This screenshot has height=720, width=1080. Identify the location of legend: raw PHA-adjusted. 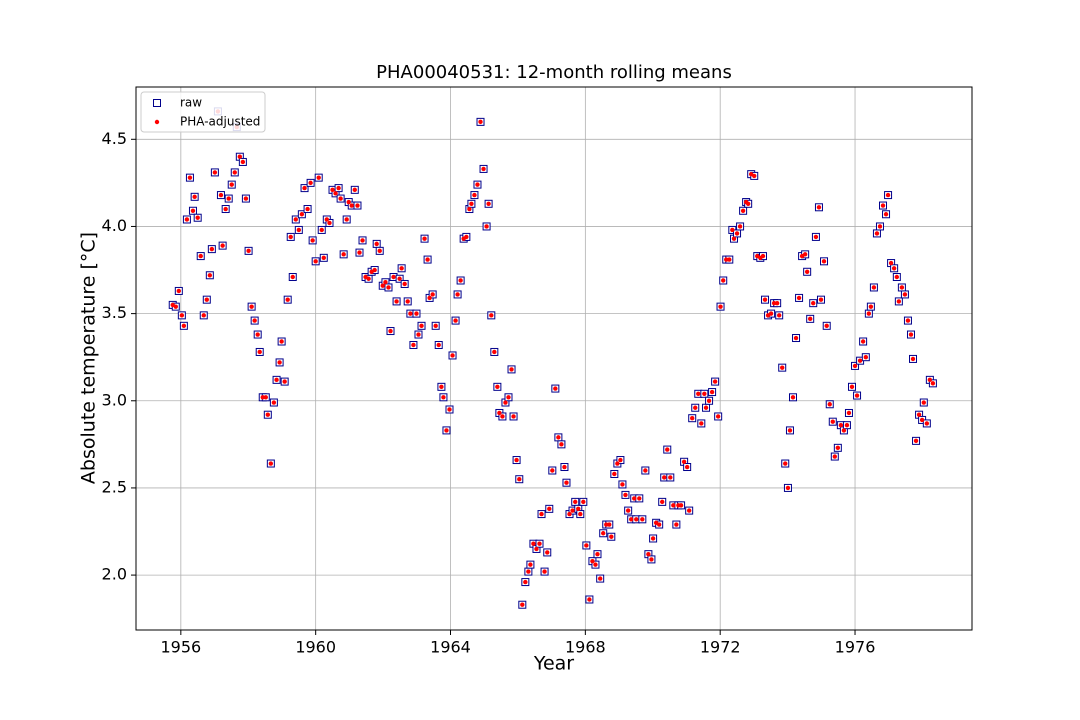
(203, 112).